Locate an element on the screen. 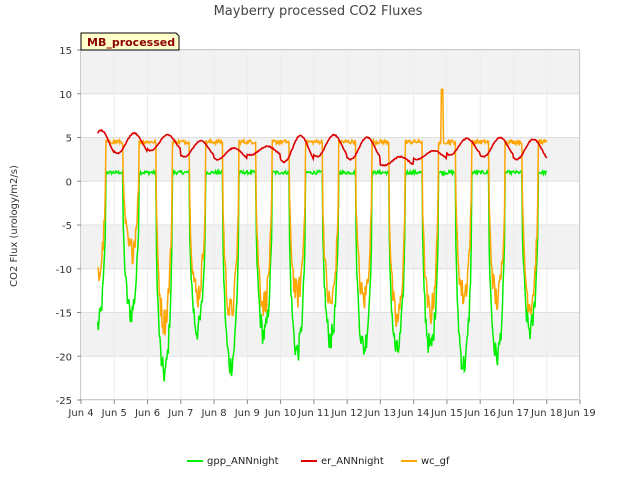 This screenshot has height=480, width=640. y-tick-label: -20 is located at coordinates (64, 357).